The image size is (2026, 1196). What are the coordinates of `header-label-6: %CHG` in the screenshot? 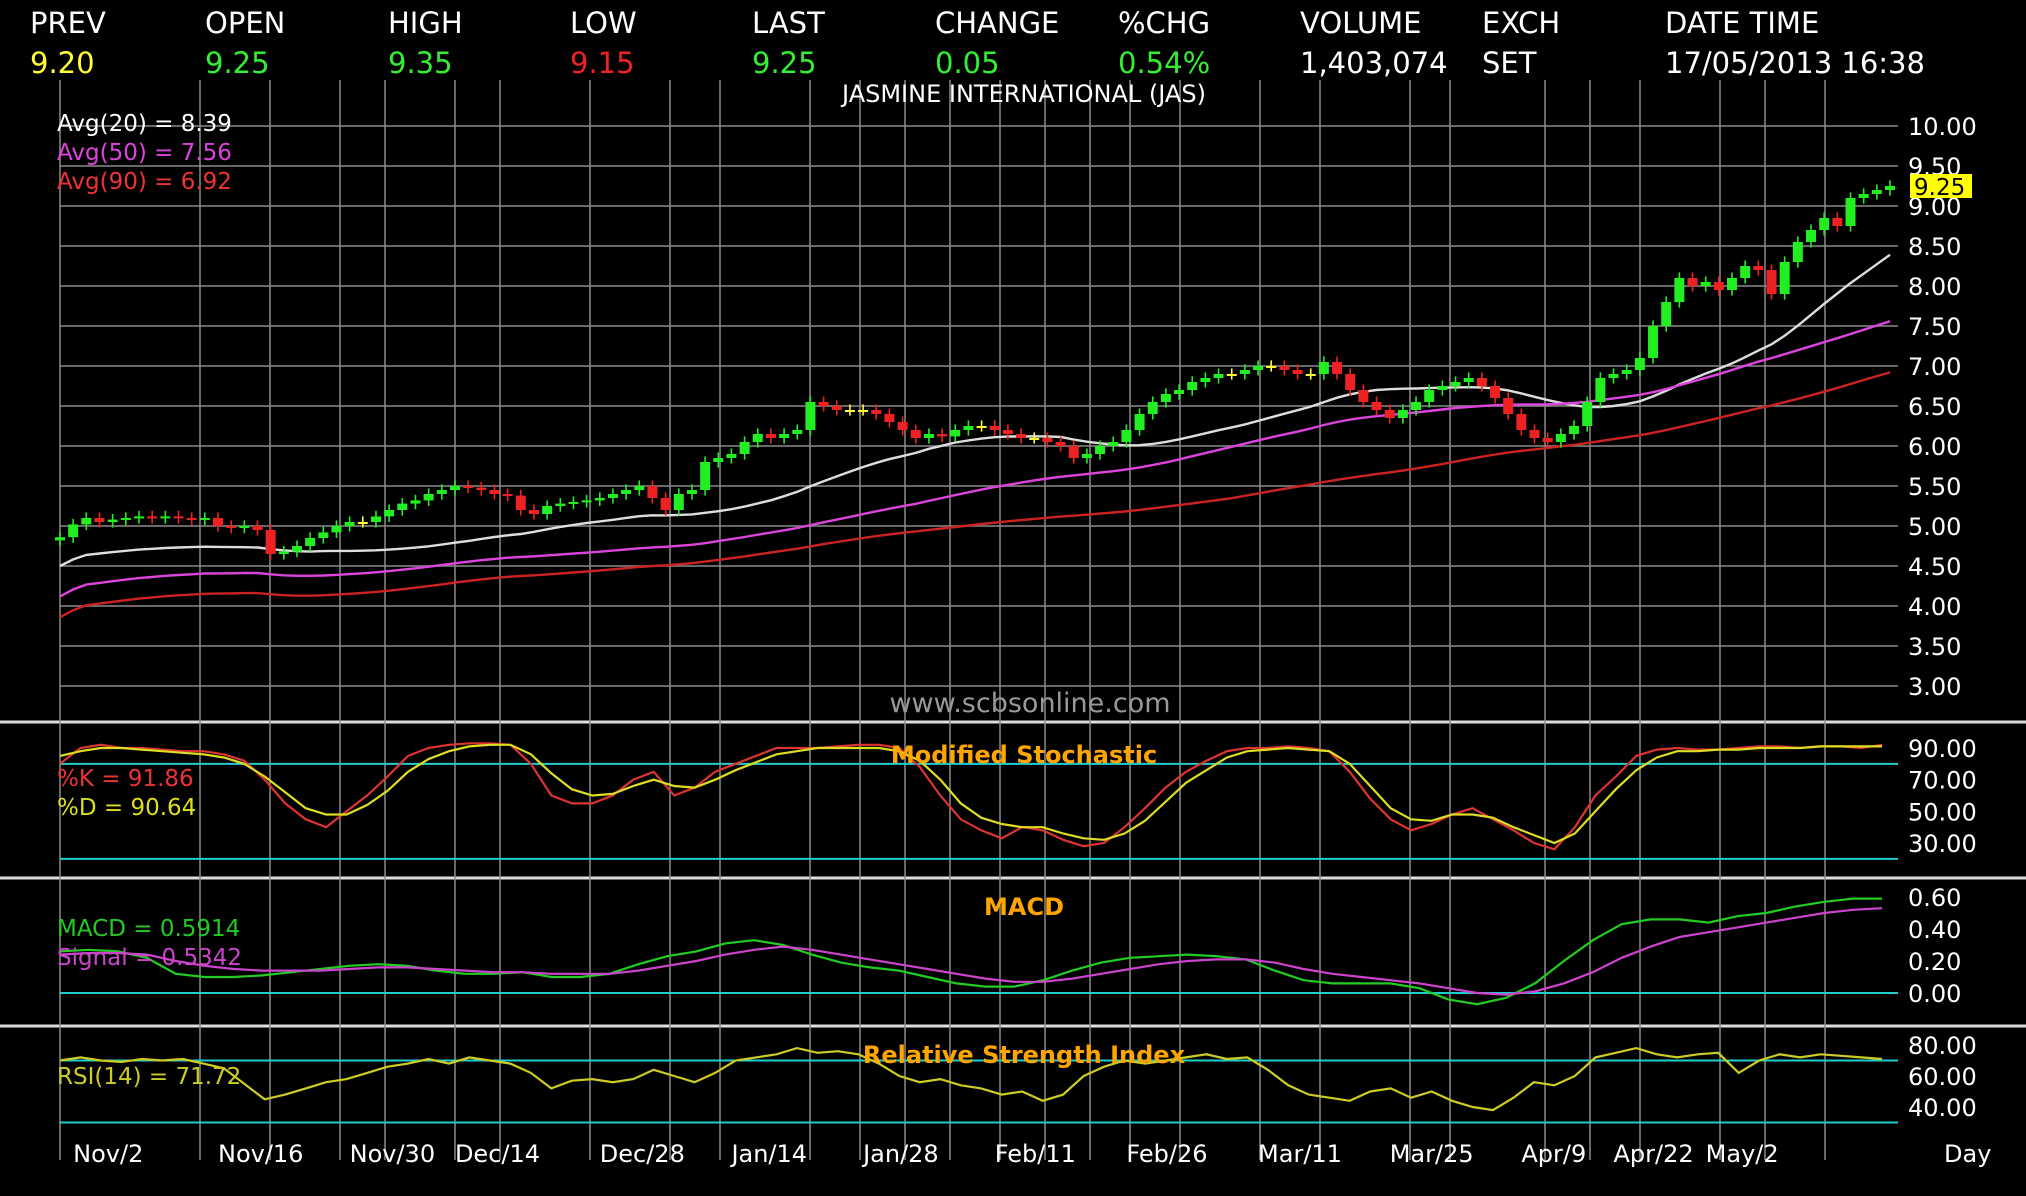 It's located at (1164, 23).